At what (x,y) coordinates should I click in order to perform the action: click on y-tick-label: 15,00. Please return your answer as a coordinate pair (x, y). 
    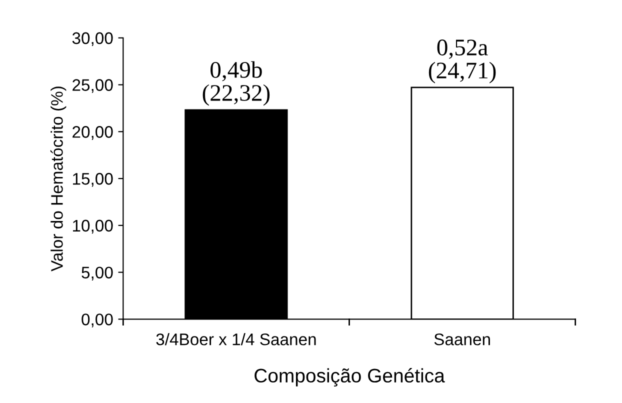
    Looking at the image, I should click on (93, 179).